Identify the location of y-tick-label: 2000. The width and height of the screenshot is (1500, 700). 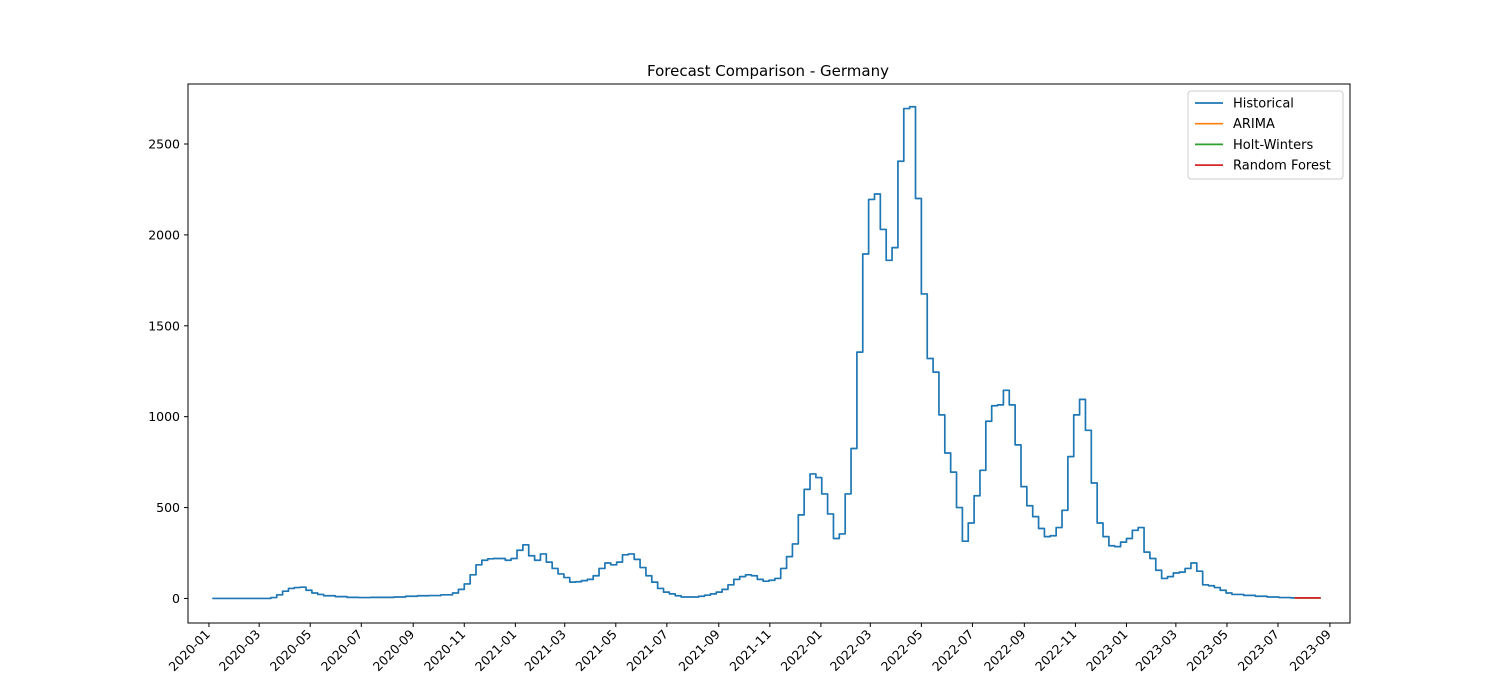
(164, 234).